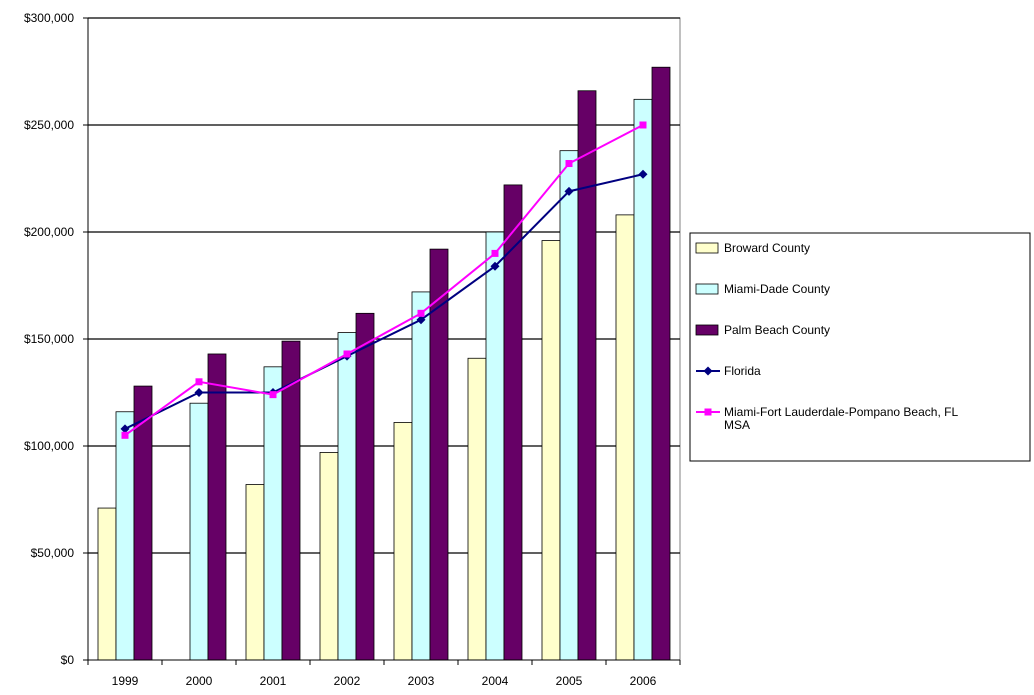 This screenshot has height=695, width=1034. I want to click on legend-label: Broward County, so click(767, 248).